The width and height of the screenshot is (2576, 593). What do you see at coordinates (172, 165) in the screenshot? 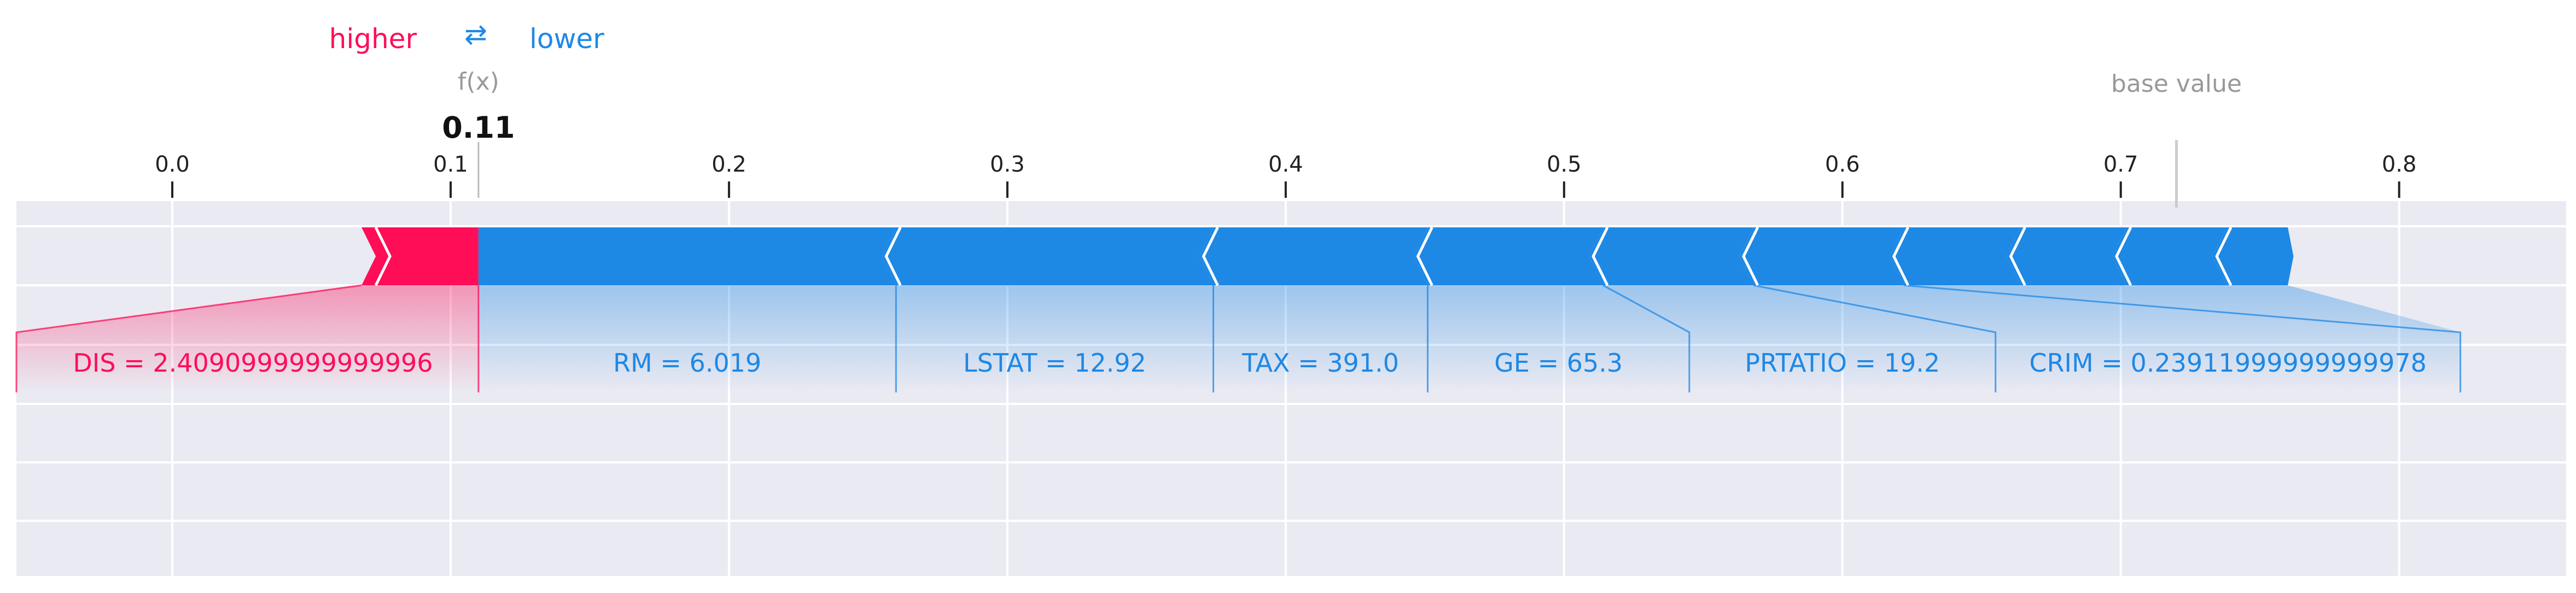
I see `tick-label-0: 0.0` at bounding box center [172, 165].